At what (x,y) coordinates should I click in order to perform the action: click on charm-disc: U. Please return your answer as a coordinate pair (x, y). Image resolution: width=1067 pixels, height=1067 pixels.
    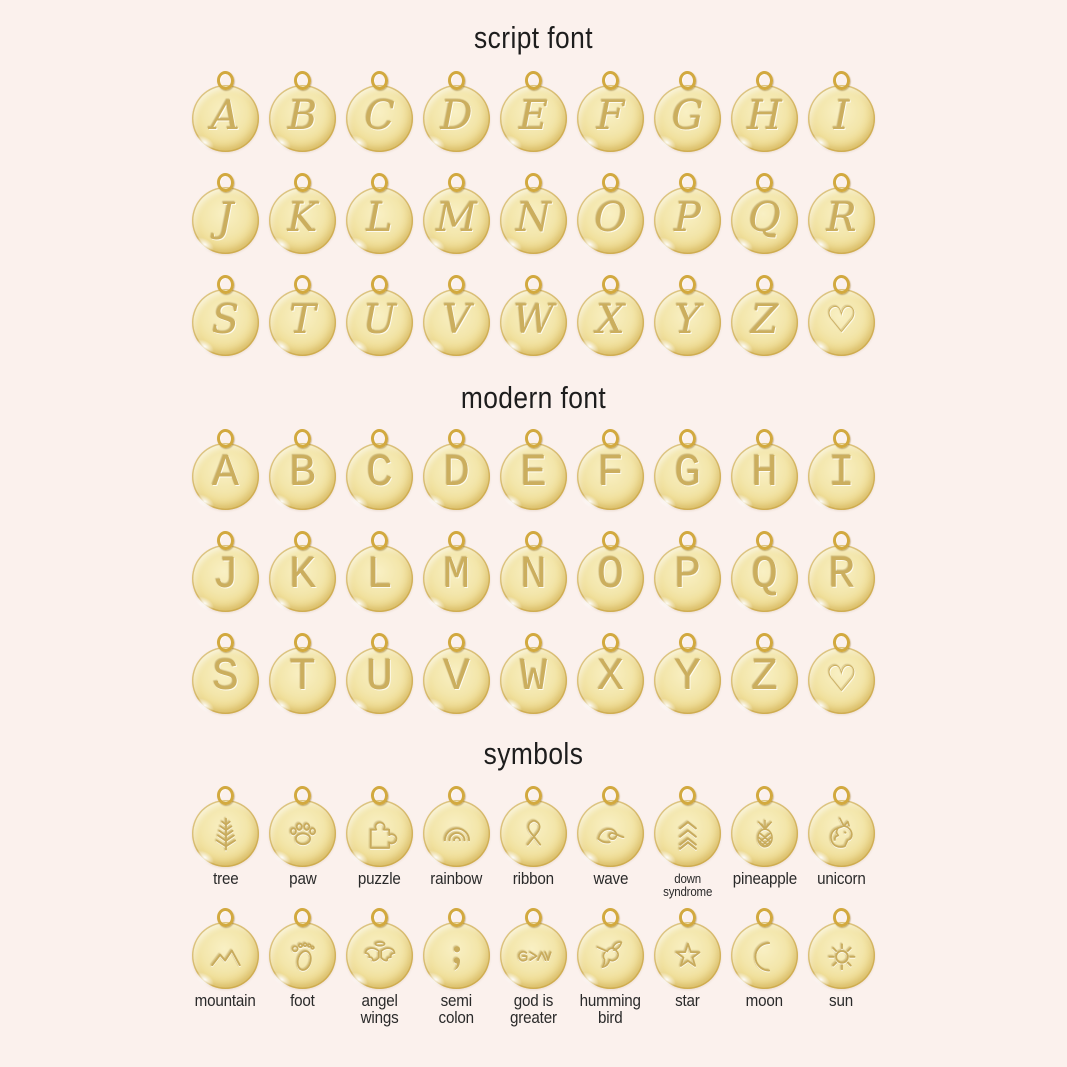
    Looking at the image, I should click on (379, 322).